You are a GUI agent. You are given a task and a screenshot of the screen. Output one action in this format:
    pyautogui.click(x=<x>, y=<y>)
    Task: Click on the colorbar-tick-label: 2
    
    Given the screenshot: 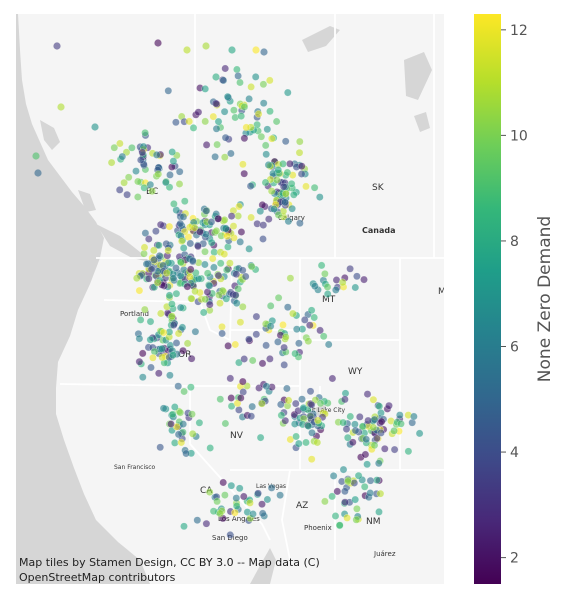 What is the action you would take?
    pyautogui.click(x=514, y=559)
    